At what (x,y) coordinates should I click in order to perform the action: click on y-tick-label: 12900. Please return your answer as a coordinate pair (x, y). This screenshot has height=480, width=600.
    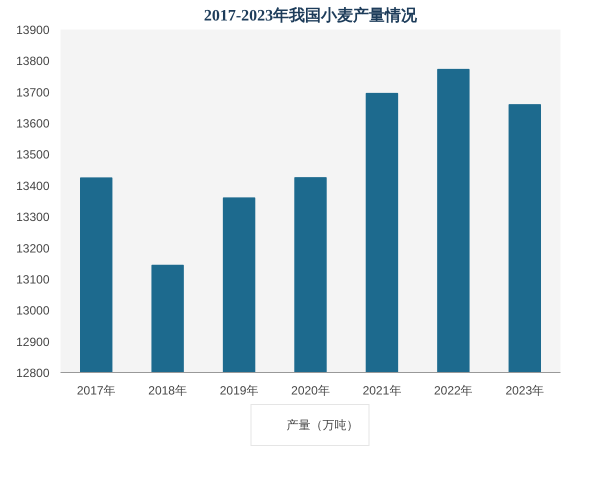
    Looking at the image, I should click on (33, 341).